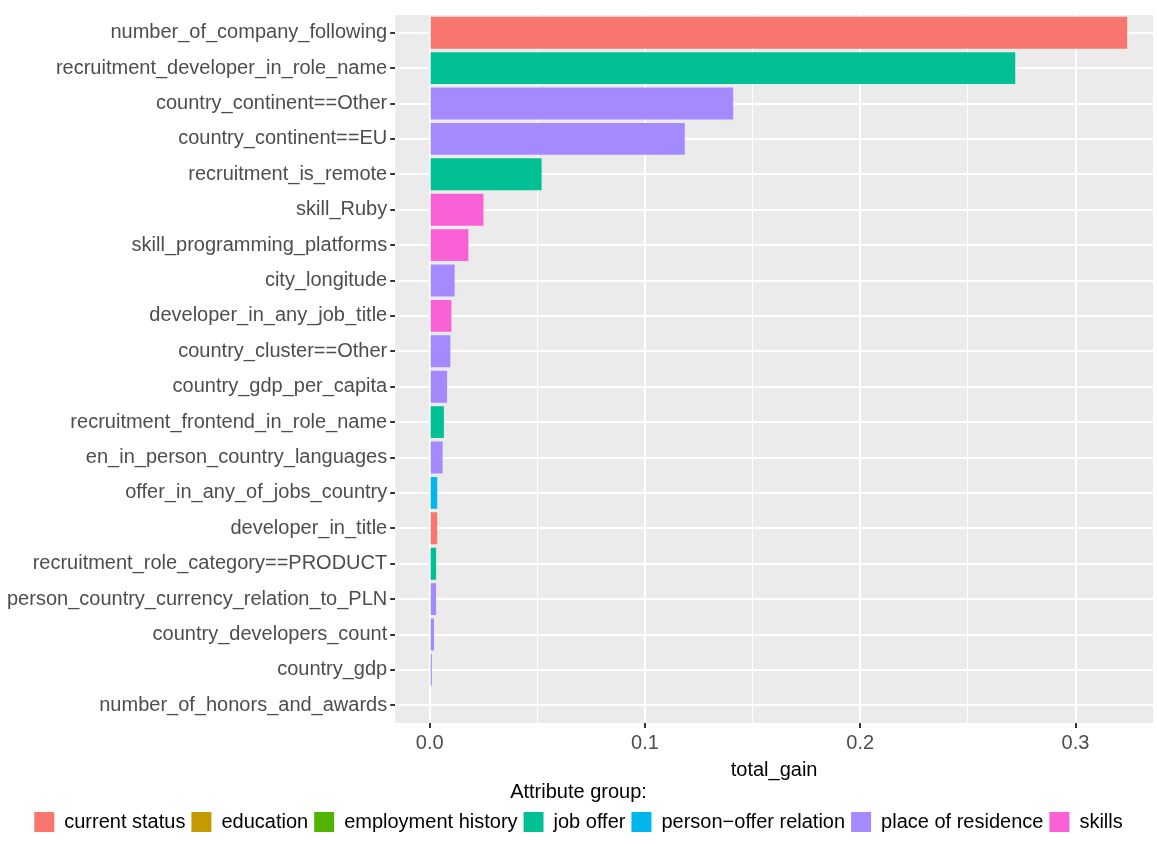  I want to click on legend-label: place of residence, so click(962, 820).